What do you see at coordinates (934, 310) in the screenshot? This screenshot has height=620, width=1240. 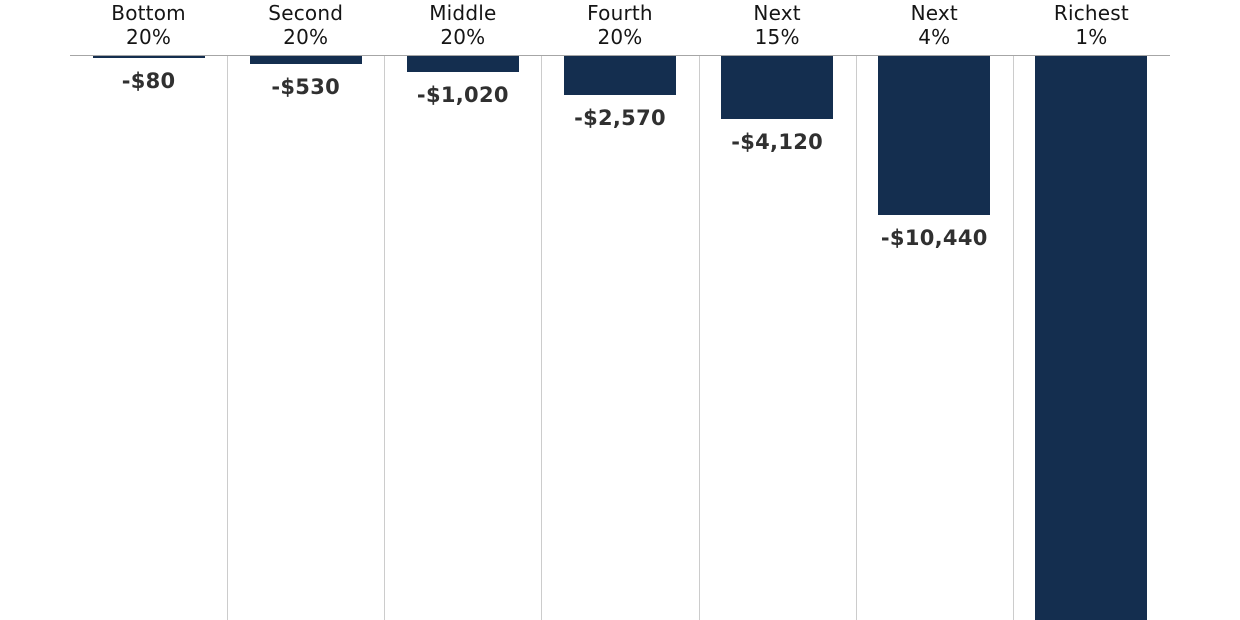 I see `chart-column-next-4: Next 4% -$10,440` at bounding box center [934, 310].